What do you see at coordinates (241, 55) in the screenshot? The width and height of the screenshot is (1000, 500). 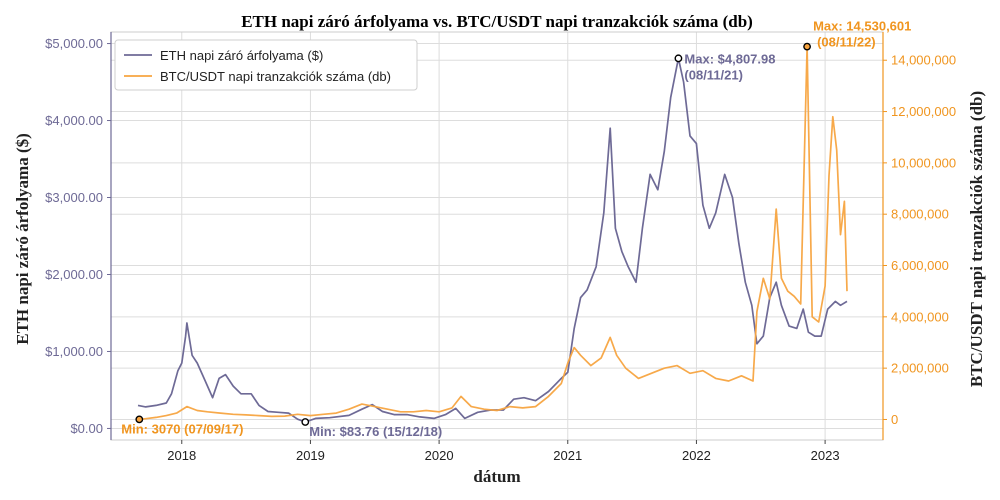 I see `legend-label-eth: ETH napi záró árfolyama ($)` at bounding box center [241, 55].